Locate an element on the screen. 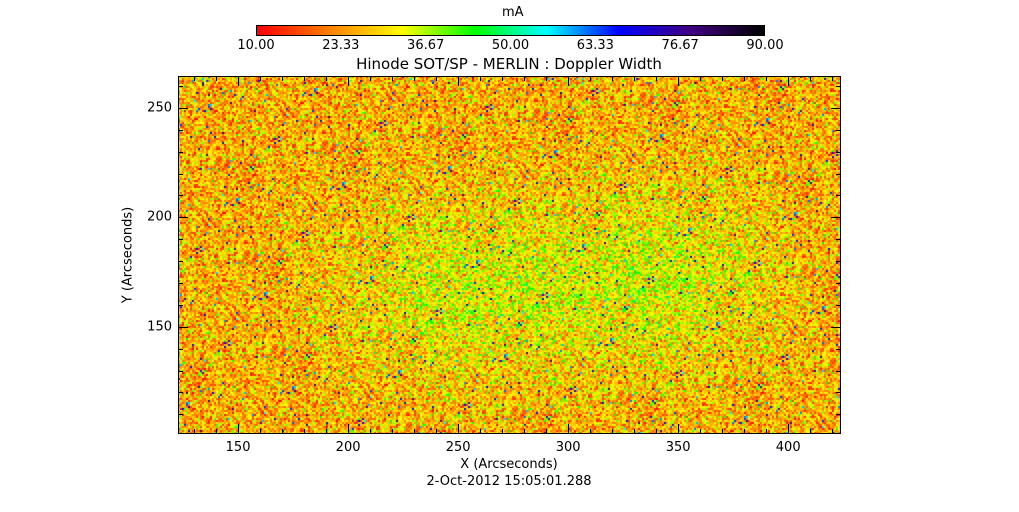 This screenshot has width=1019, height=512. y-tick-label: 200 is located at coordinates (159, 217).